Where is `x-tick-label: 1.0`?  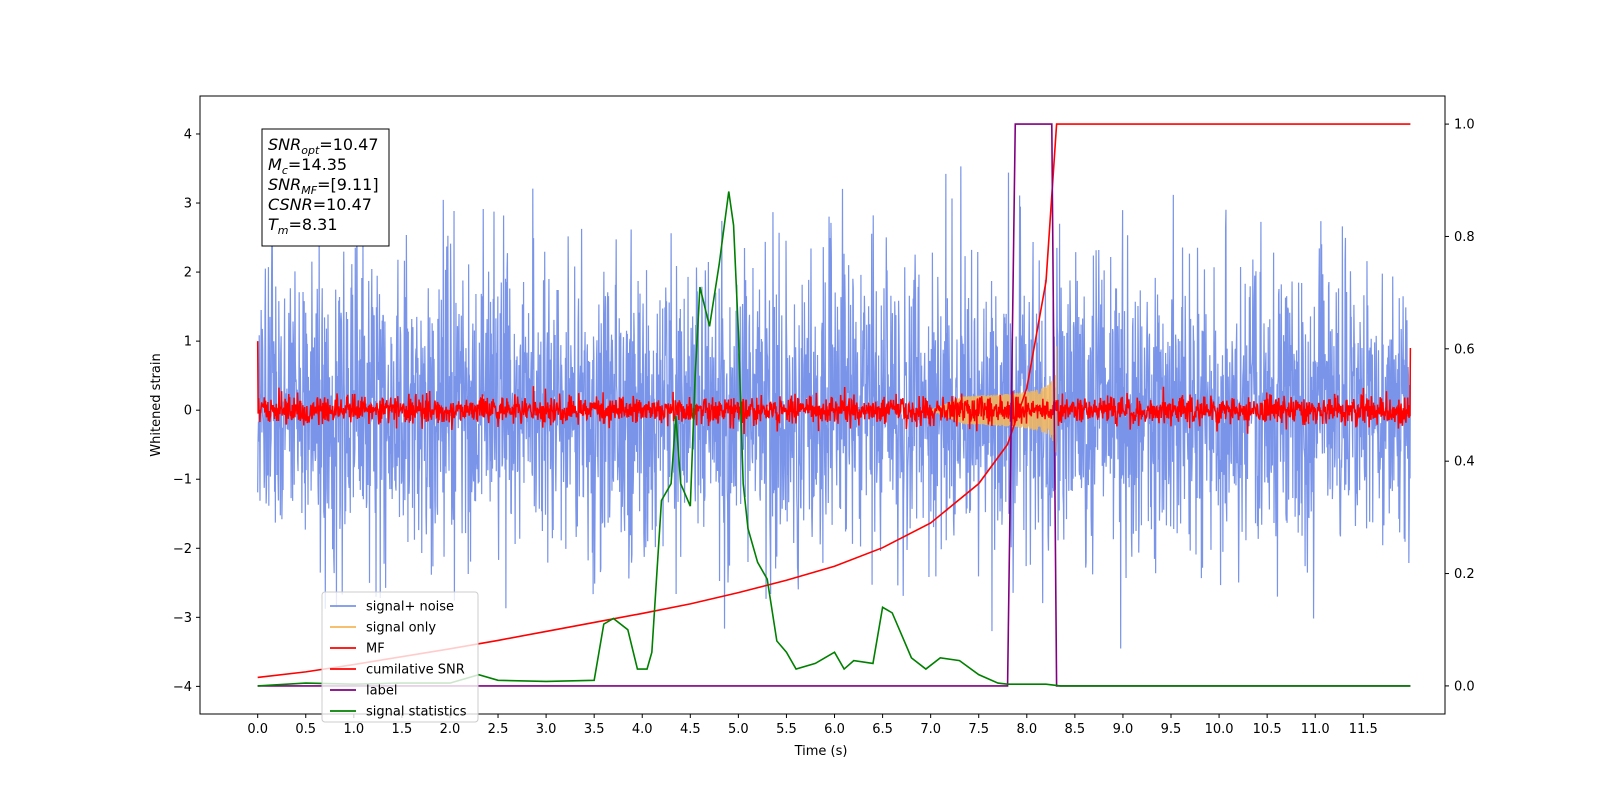 x-tick-label: 1.0 is located at coordinates (353, 729).